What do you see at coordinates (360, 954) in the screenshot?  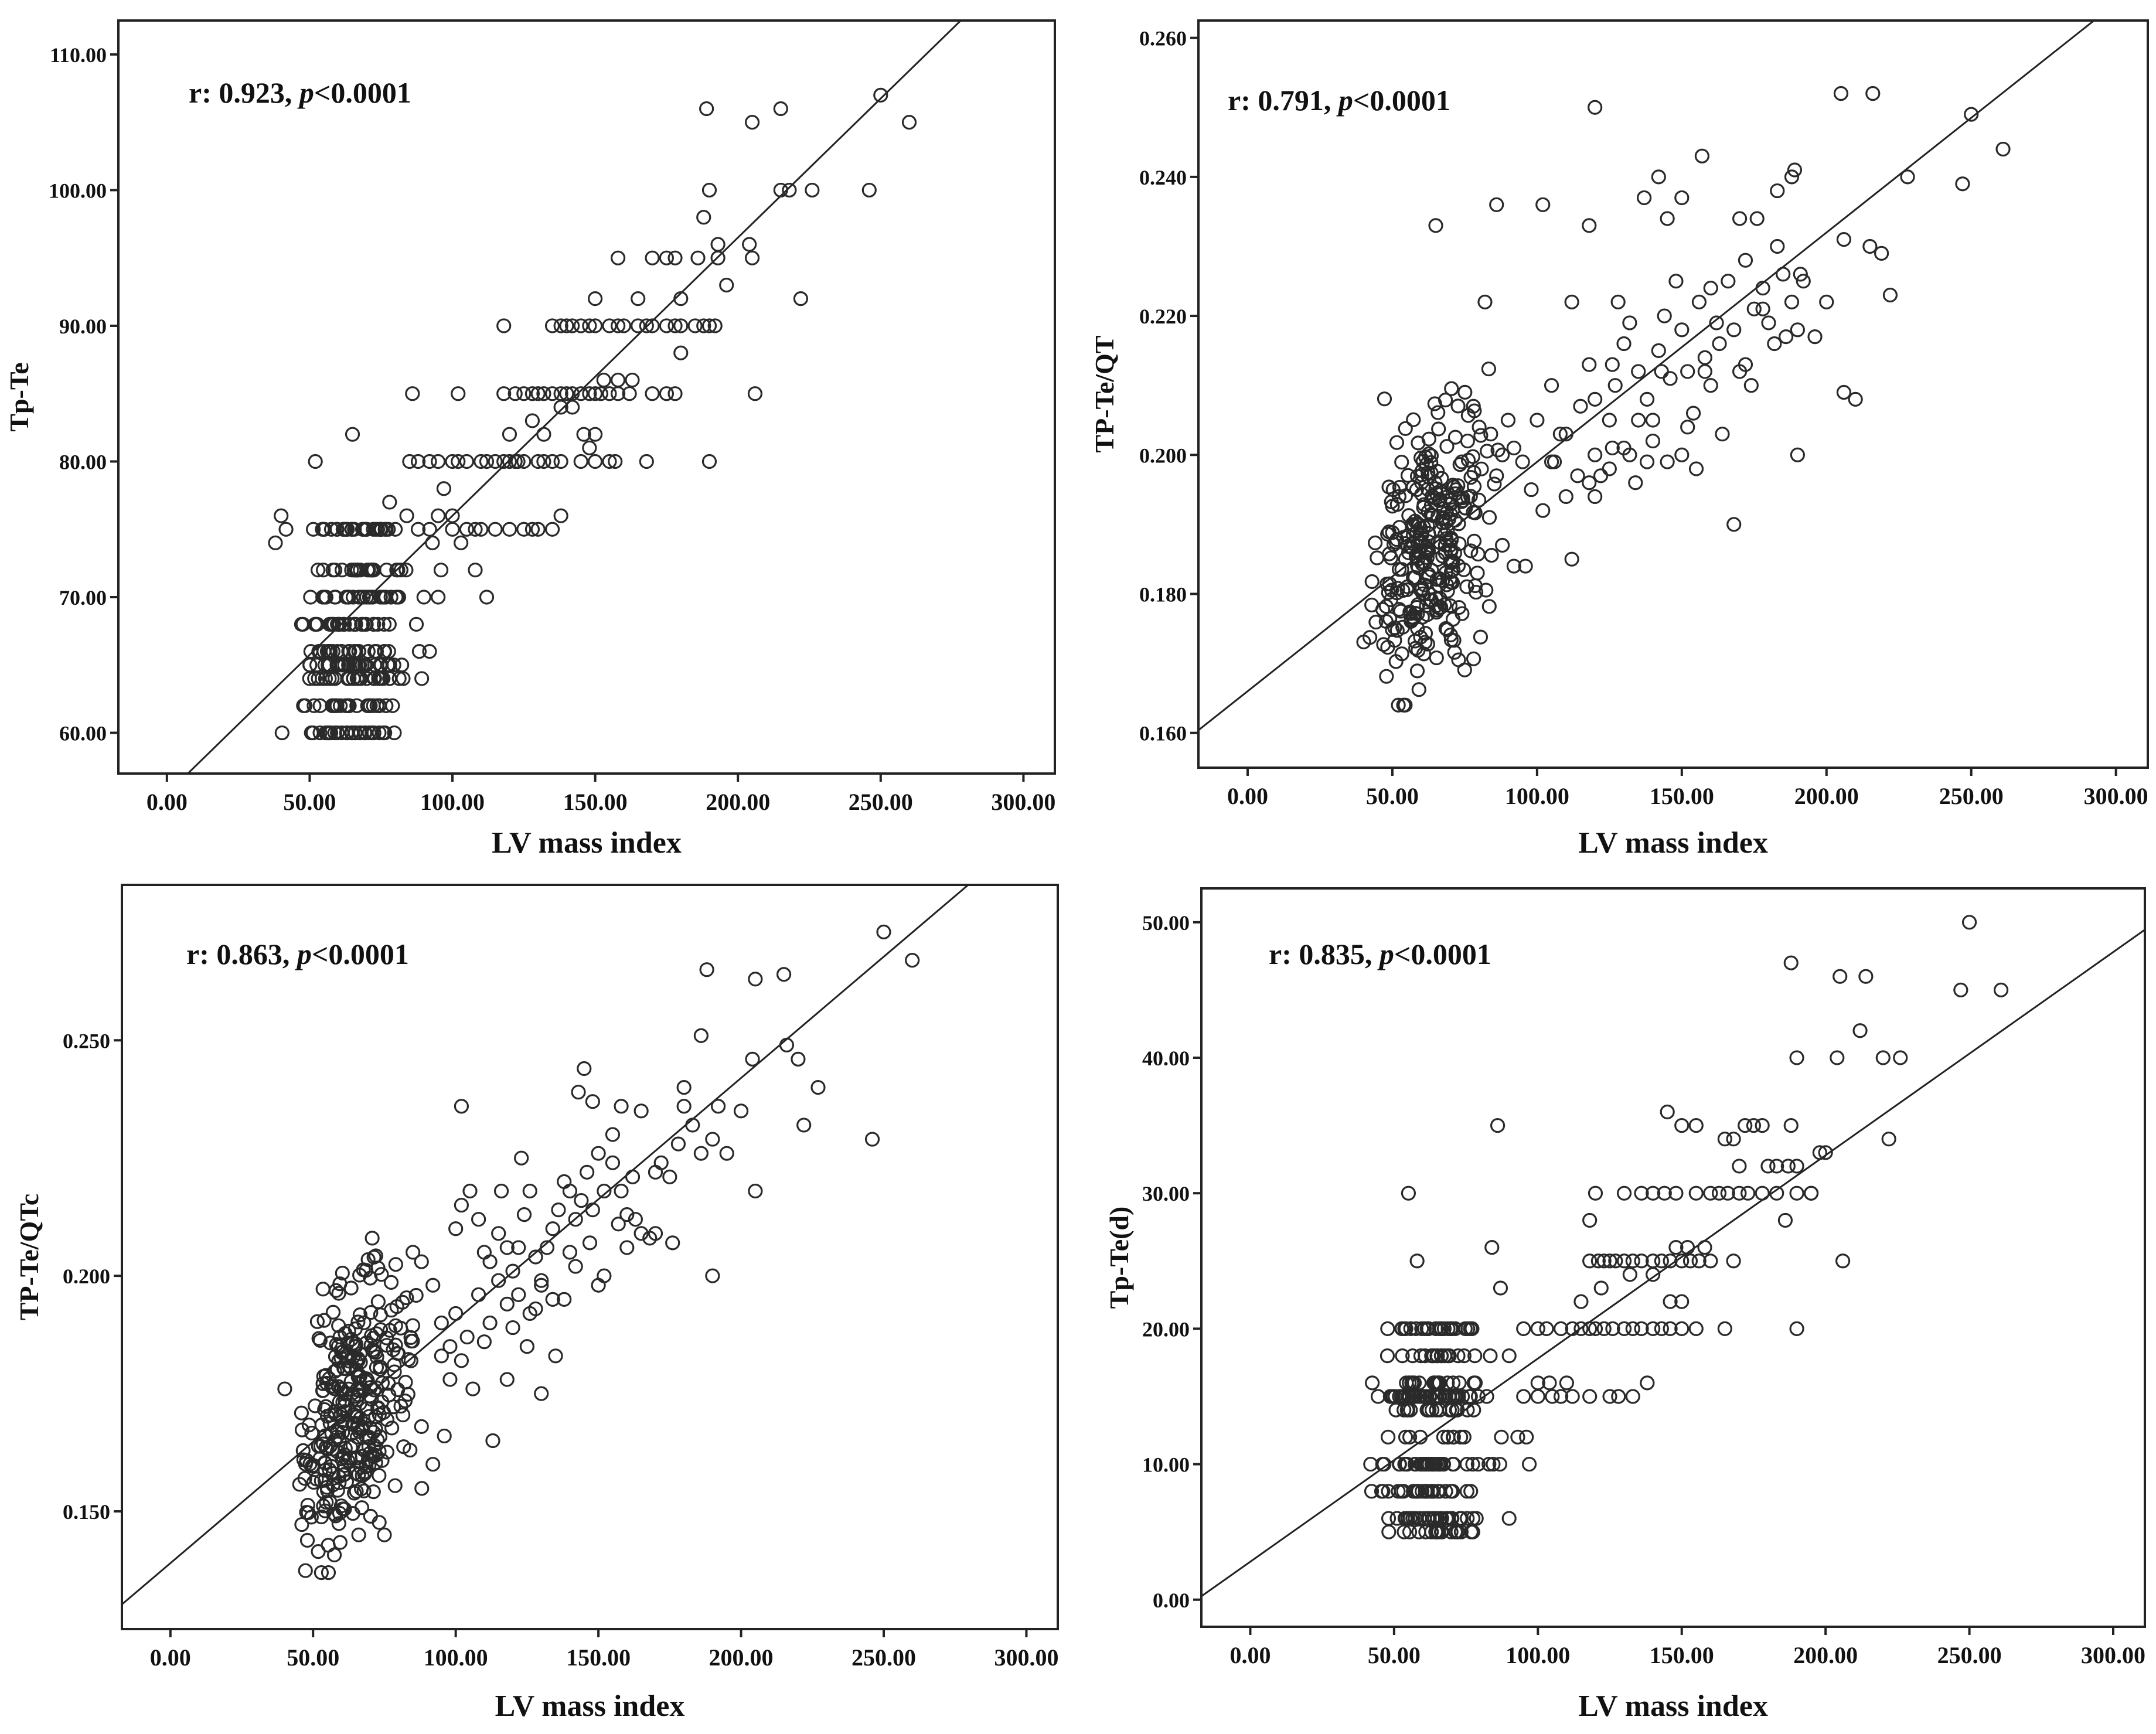 I see `p-value: <0.0001` at bounding box center [360, 954].